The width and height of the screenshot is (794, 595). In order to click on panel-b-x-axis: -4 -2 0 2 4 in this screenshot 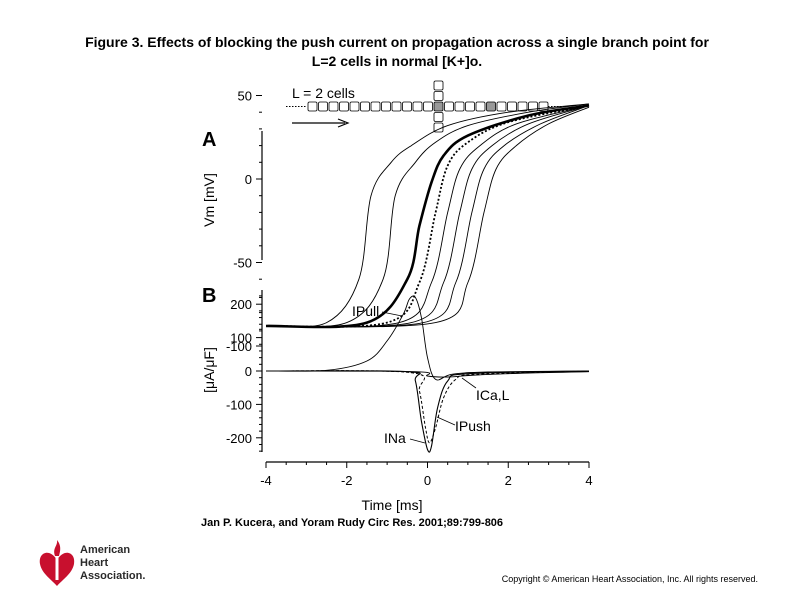, I will do `click(426, 474)`.